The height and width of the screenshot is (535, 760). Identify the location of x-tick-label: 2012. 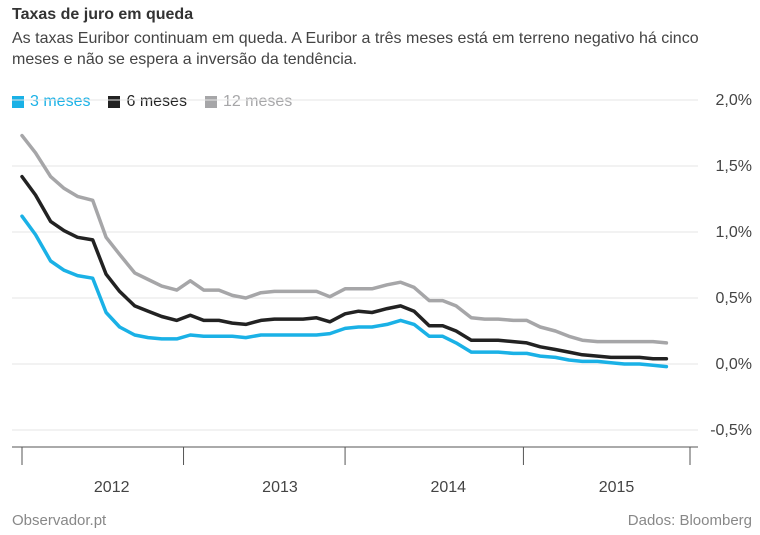
(112, 487).